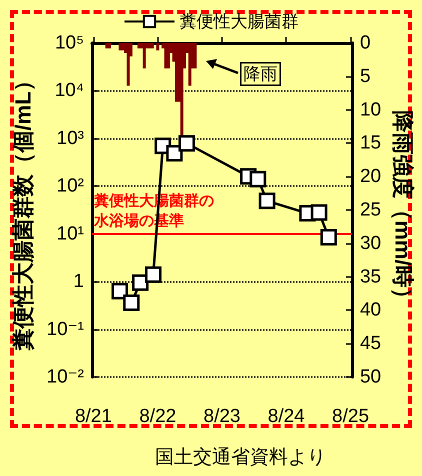 Image resolution: width=422 pixels, height=476 pixels. I want to click on y2-axis-title: 降雨強度（mm/時）, so click(403, 210).